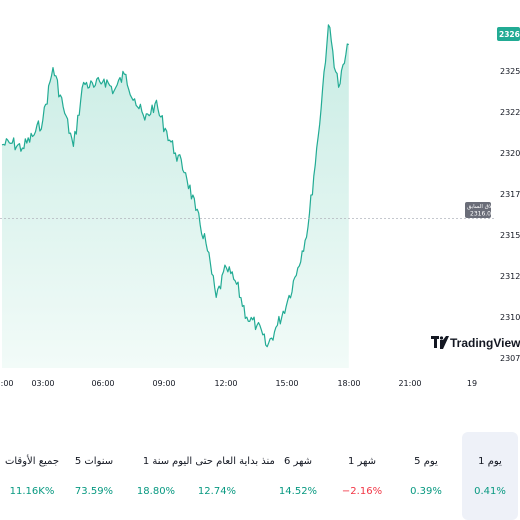  Describe the element at coordinates (32, 461) in the screenshot. I see `period-label: جميع الأوقات` at that location.